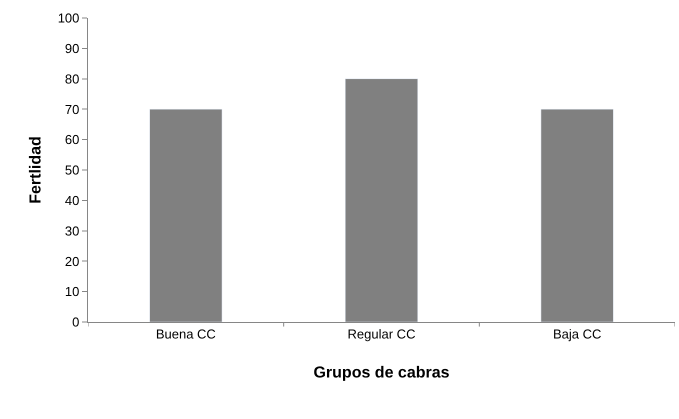 Image resolution: width=679 pixels, height=419 pixels. What do you see at coordinates (36, 170) in the screenshot?
I see `y-axis-title: Fertlidad` at bounding box center [36, 170].